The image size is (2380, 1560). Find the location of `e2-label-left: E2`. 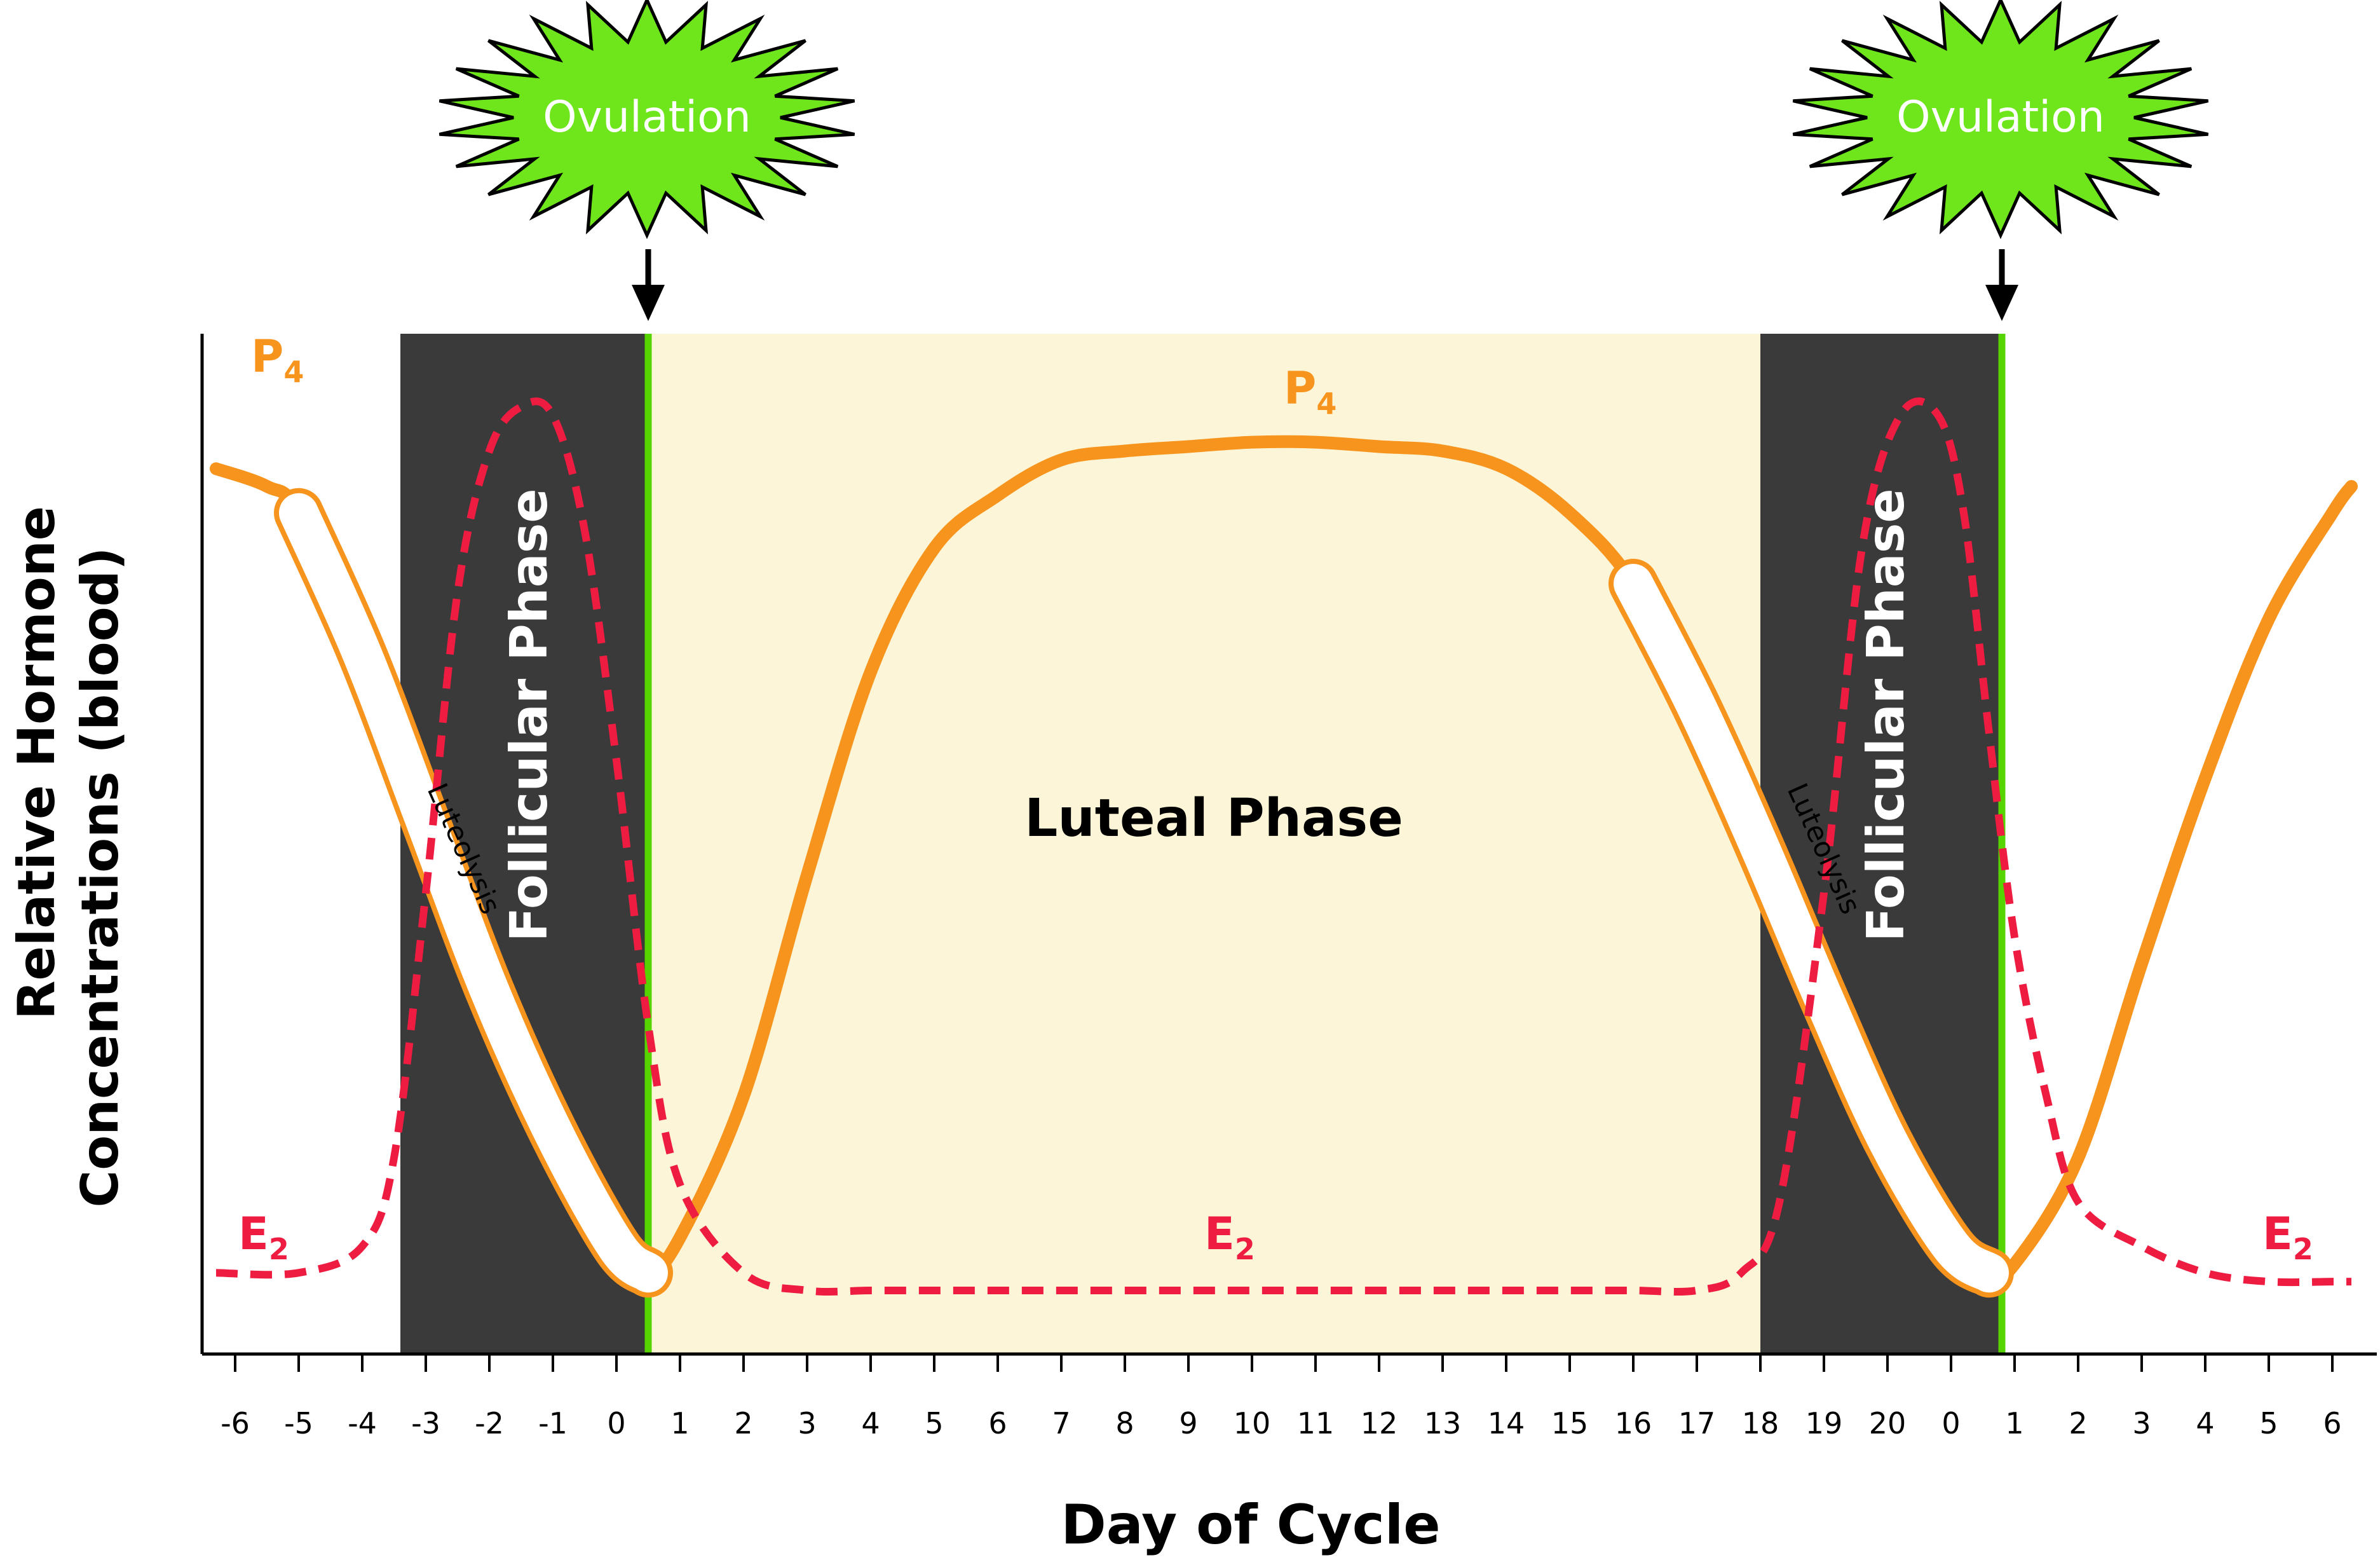

e2-label-left: E2 is located at coordinates (263, 1237).